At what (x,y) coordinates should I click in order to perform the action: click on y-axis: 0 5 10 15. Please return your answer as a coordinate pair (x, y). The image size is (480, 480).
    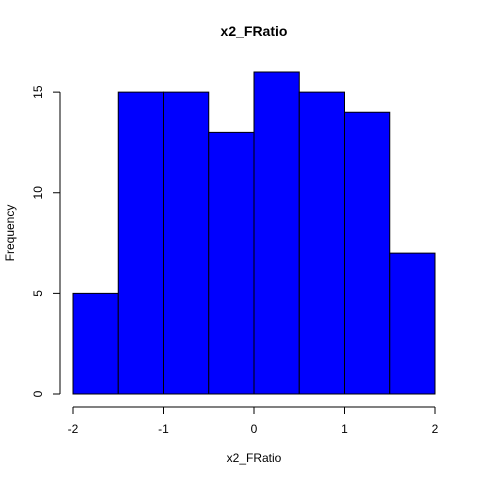
    Looking at the image, I should click on (46, 241).